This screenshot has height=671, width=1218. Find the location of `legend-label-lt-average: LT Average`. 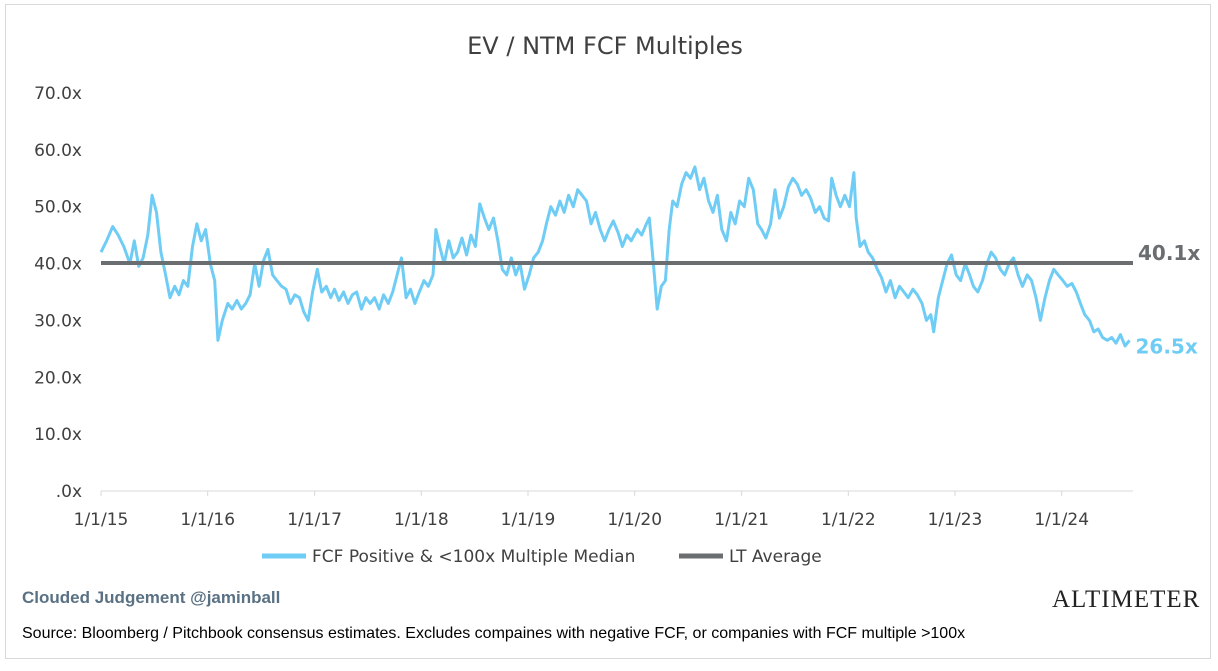

legend-label-lt-average: LT Average is located at coordinates (775, 557).